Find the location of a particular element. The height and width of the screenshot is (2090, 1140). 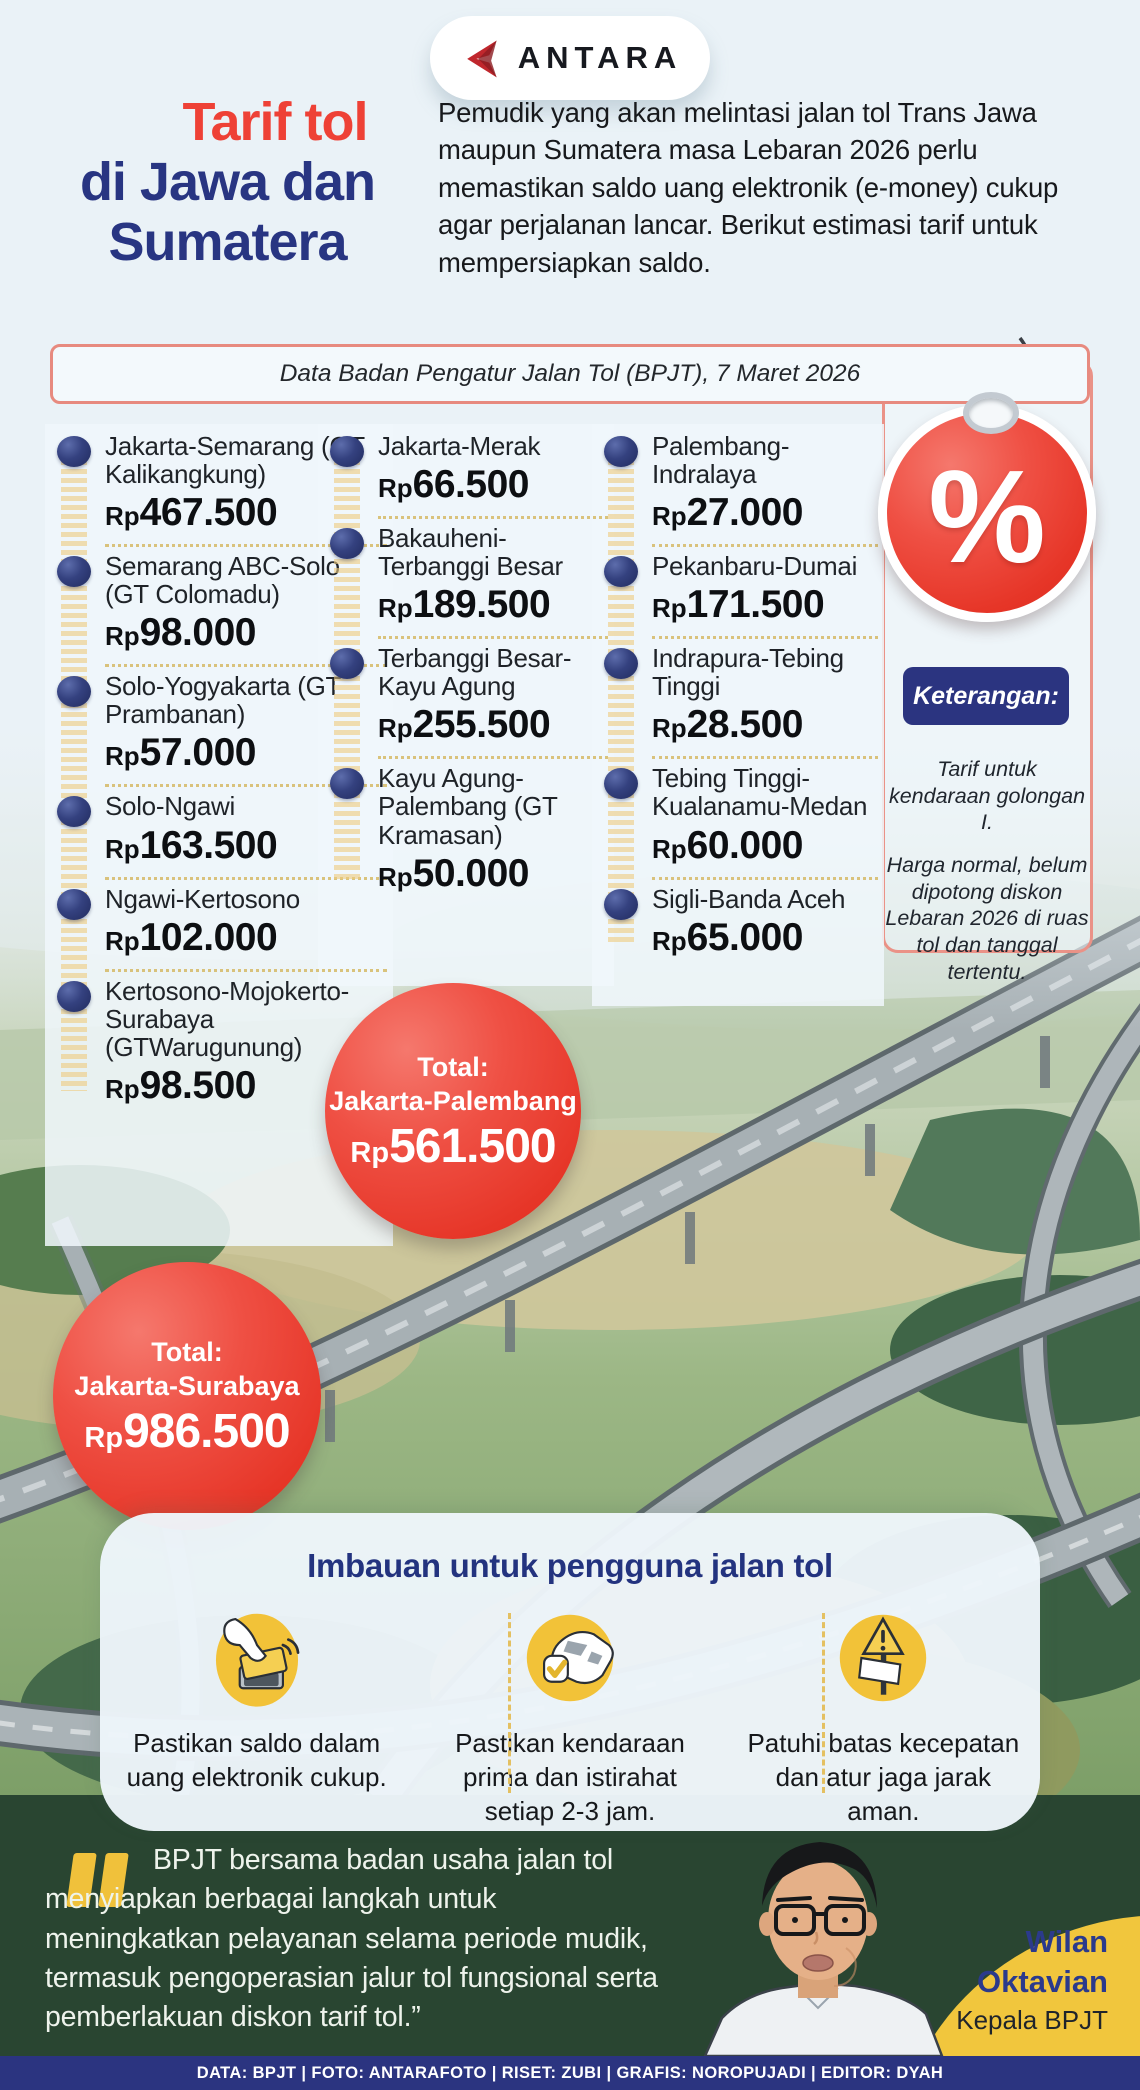

route-name: Pekanbaru-Dumai is located at coordinates (755, 566).